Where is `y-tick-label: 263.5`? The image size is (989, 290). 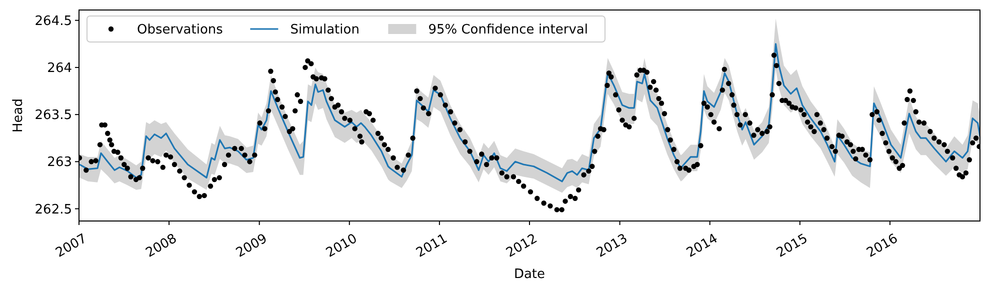
y-tick-label: 263.5 is located at coordinates (53, 116).